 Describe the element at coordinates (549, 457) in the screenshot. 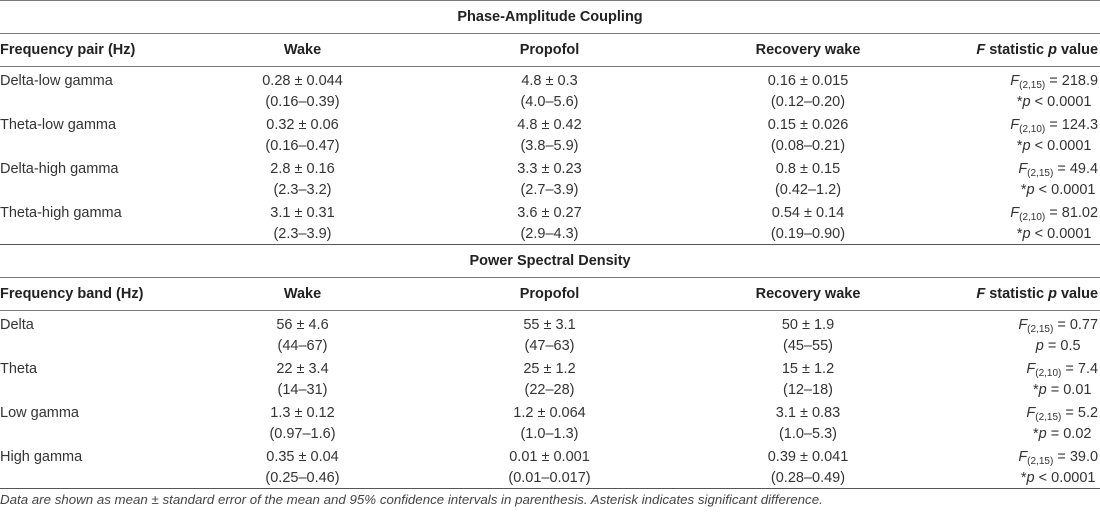

I see `propofol-value-mean: 0.01 ± 0.001` at that location.